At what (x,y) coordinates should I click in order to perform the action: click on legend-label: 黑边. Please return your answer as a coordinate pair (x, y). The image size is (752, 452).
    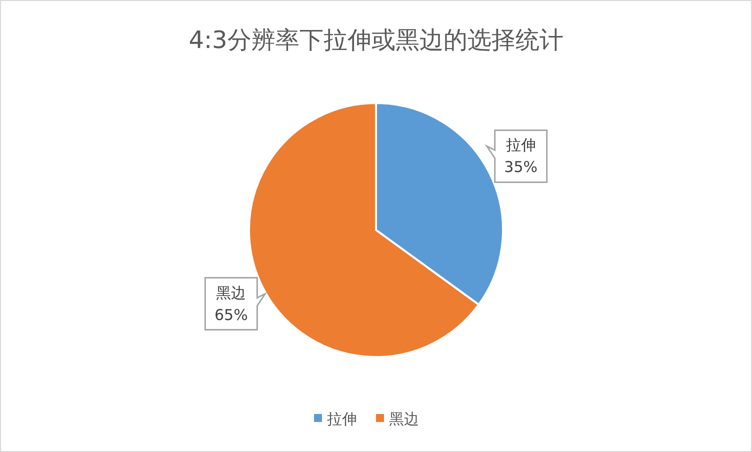
    Looking at the image, I should click on (404, 419).